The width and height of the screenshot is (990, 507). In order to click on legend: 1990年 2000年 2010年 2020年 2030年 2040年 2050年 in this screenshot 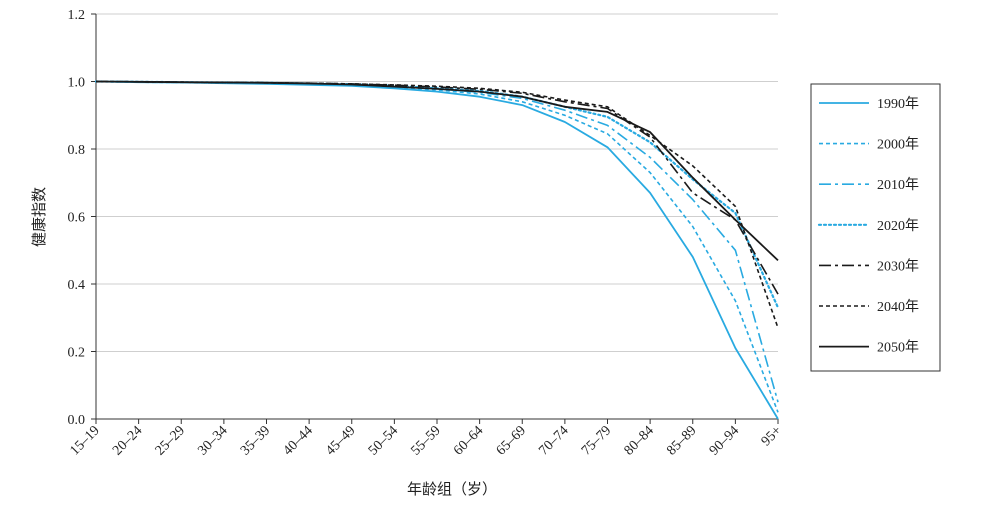, I will do `click(875, 227)`.